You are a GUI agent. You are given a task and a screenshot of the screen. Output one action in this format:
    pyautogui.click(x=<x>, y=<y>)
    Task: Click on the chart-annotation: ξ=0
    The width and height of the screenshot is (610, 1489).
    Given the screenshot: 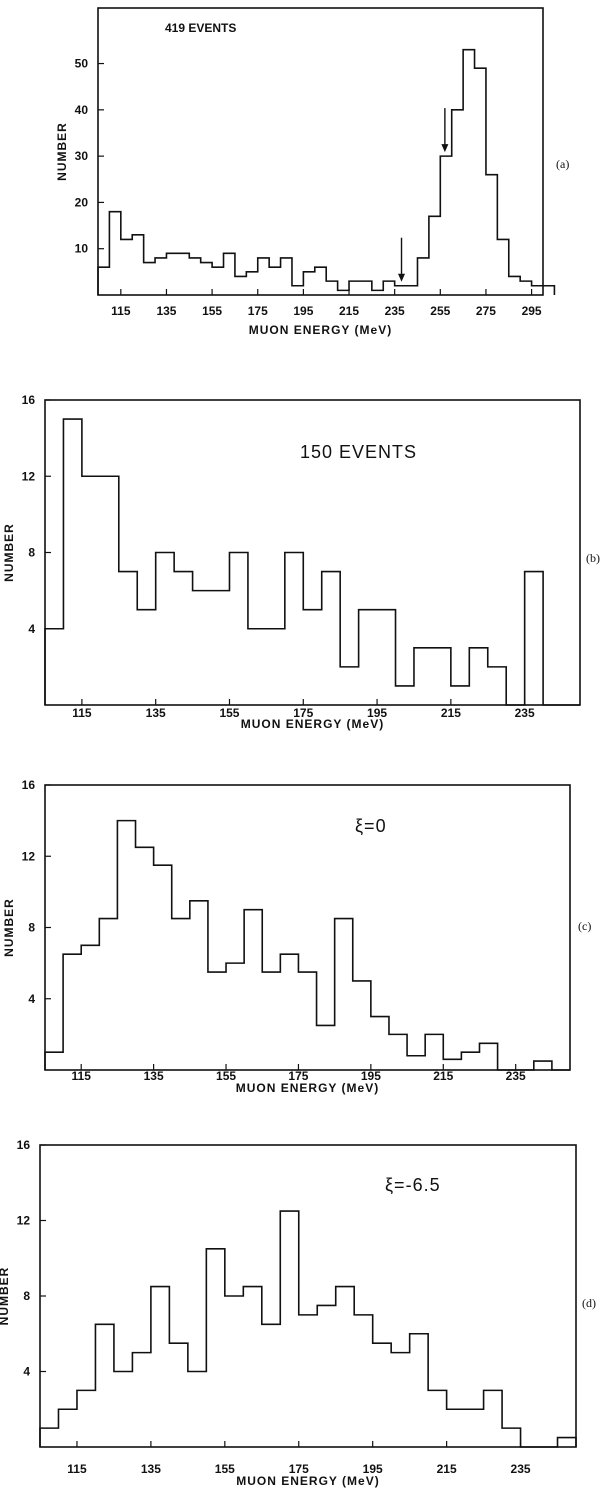 What is the action you would take?
    pyautogui.click(x=371, y=826)
    